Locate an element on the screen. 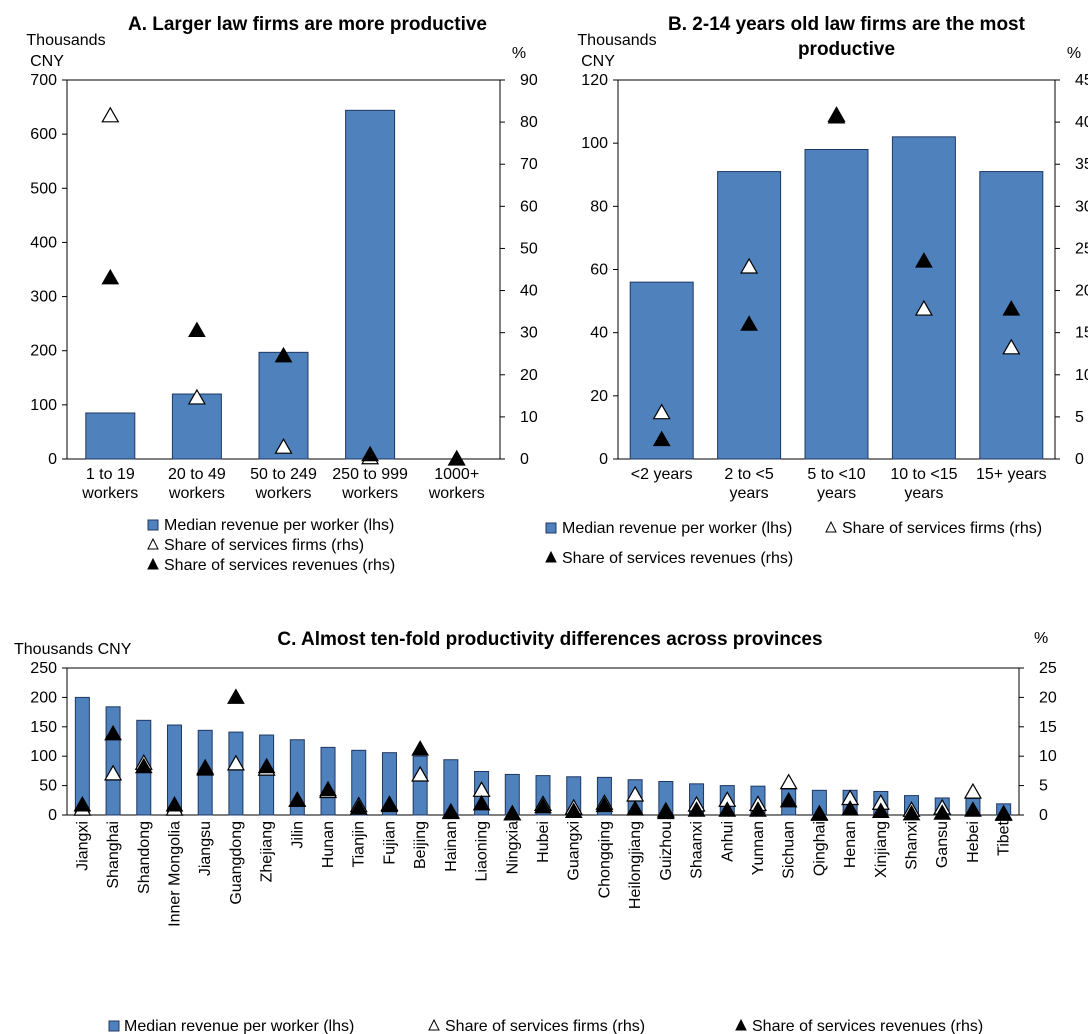 The height and width of the screenshot is (1034, 1088). category-label: 1000+ is located at coordinates (456, 474).